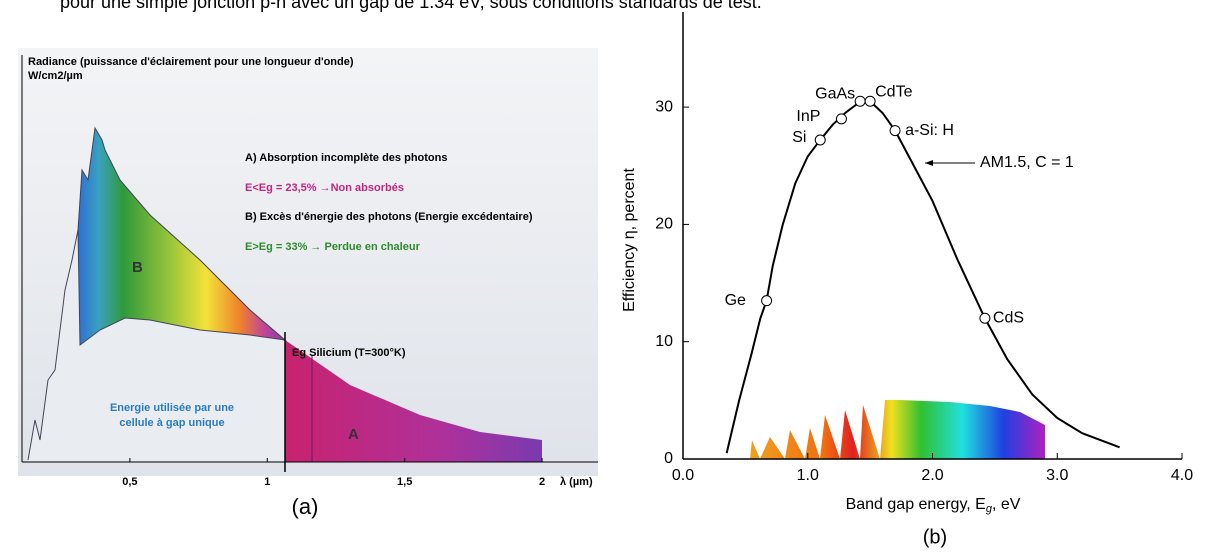 Image resolution: width=1214 pixels, height=552 pixels. I want to click on region-label: A, so click(353, 434).